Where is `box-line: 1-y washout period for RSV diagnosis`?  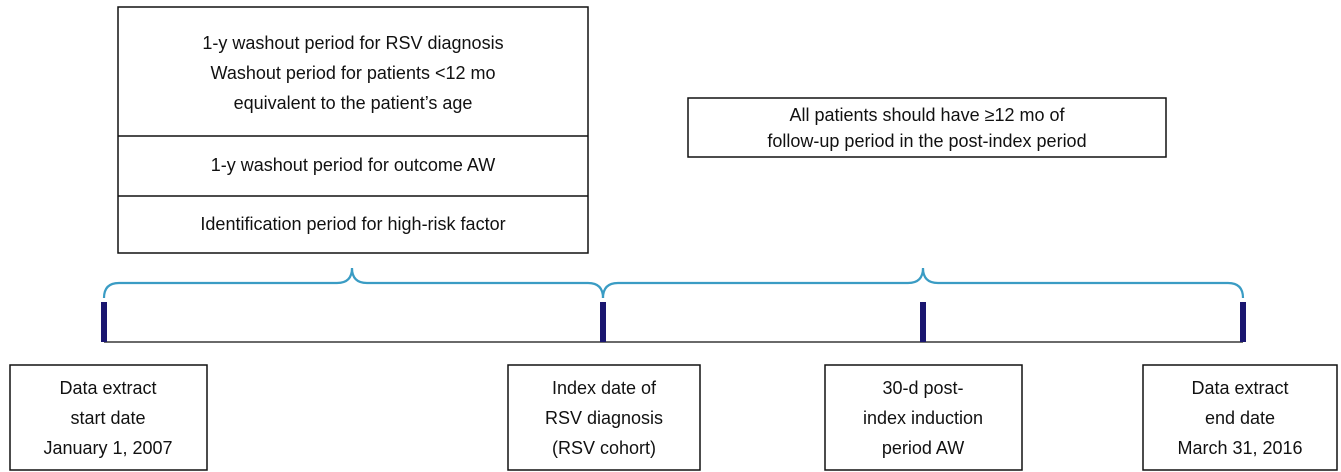 box-line: 1-y washout period for RSV diagnosis is located at coordinates (352, 43).